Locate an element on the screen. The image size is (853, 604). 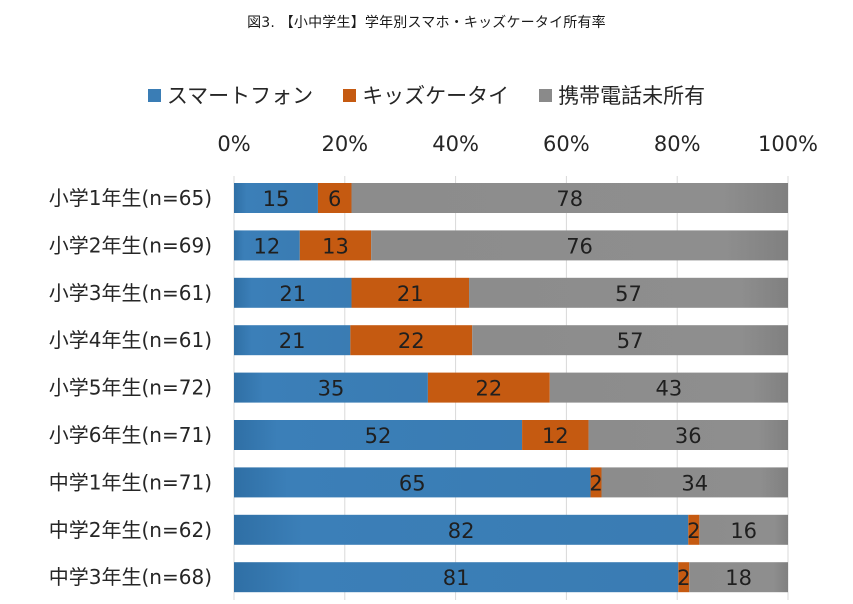
x-tick-label: 60% is located at coordinates (566, 144).